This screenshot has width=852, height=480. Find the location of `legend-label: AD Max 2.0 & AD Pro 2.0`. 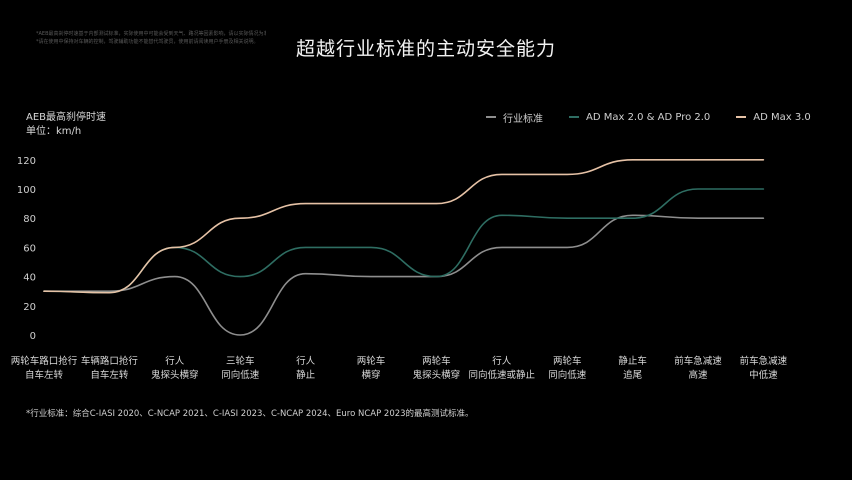

legend-label: AD Max 2.0 & AD Pro 2.0 is located at coordinates (648, 117).